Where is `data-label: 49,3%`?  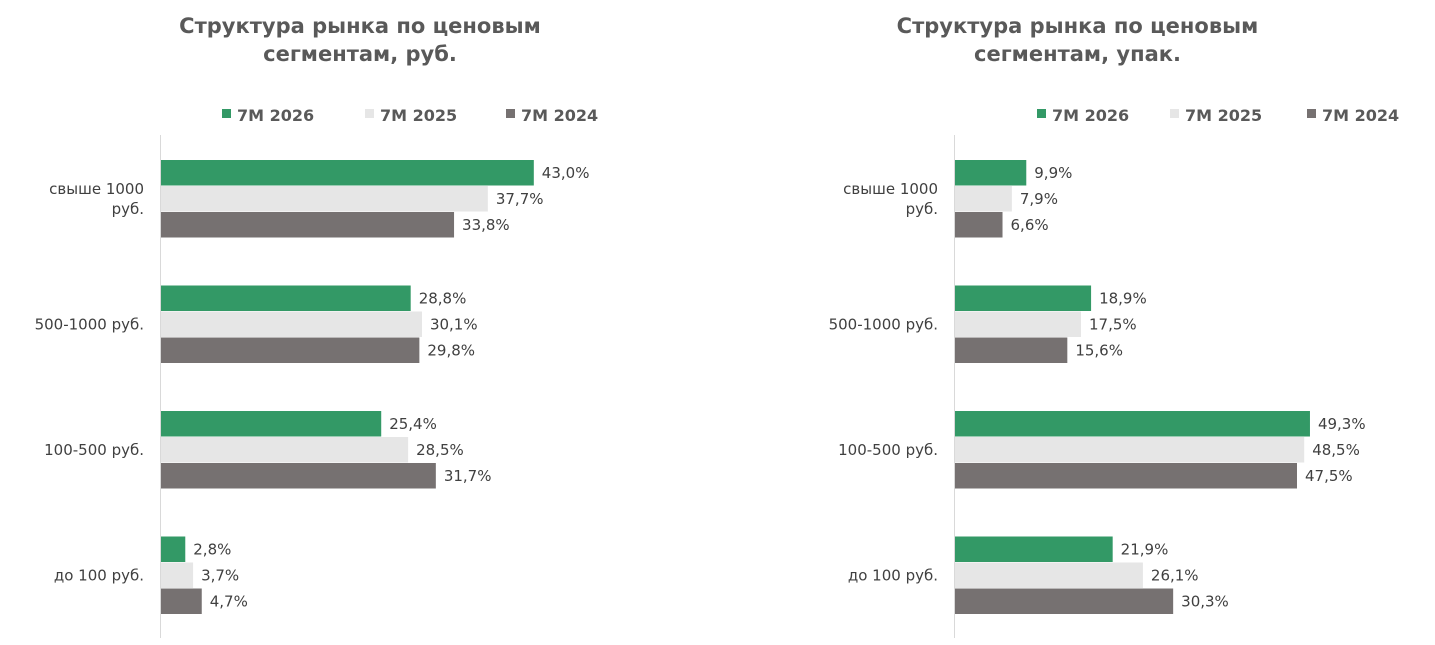 data-label: 49,3% is located at coordinates (1342, 424).